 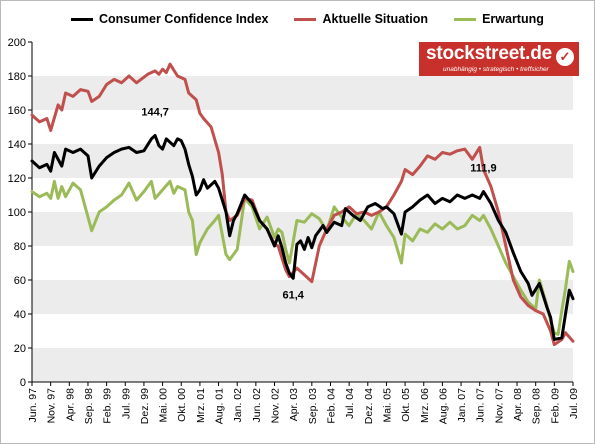 I want to click on legend-item-consumer-confidence: Consumer Confidence Index, so click(x=169, y=19).